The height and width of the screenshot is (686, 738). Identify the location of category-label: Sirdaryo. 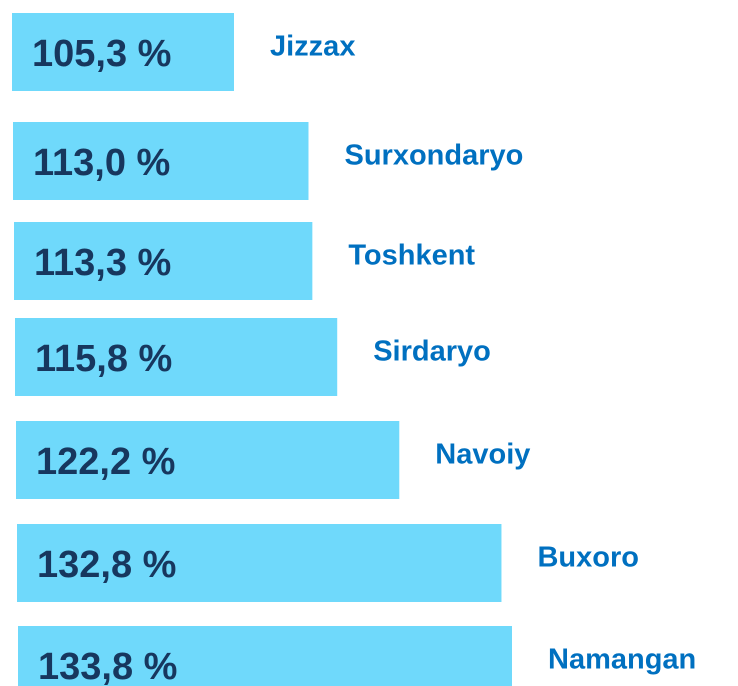
(432, 352).